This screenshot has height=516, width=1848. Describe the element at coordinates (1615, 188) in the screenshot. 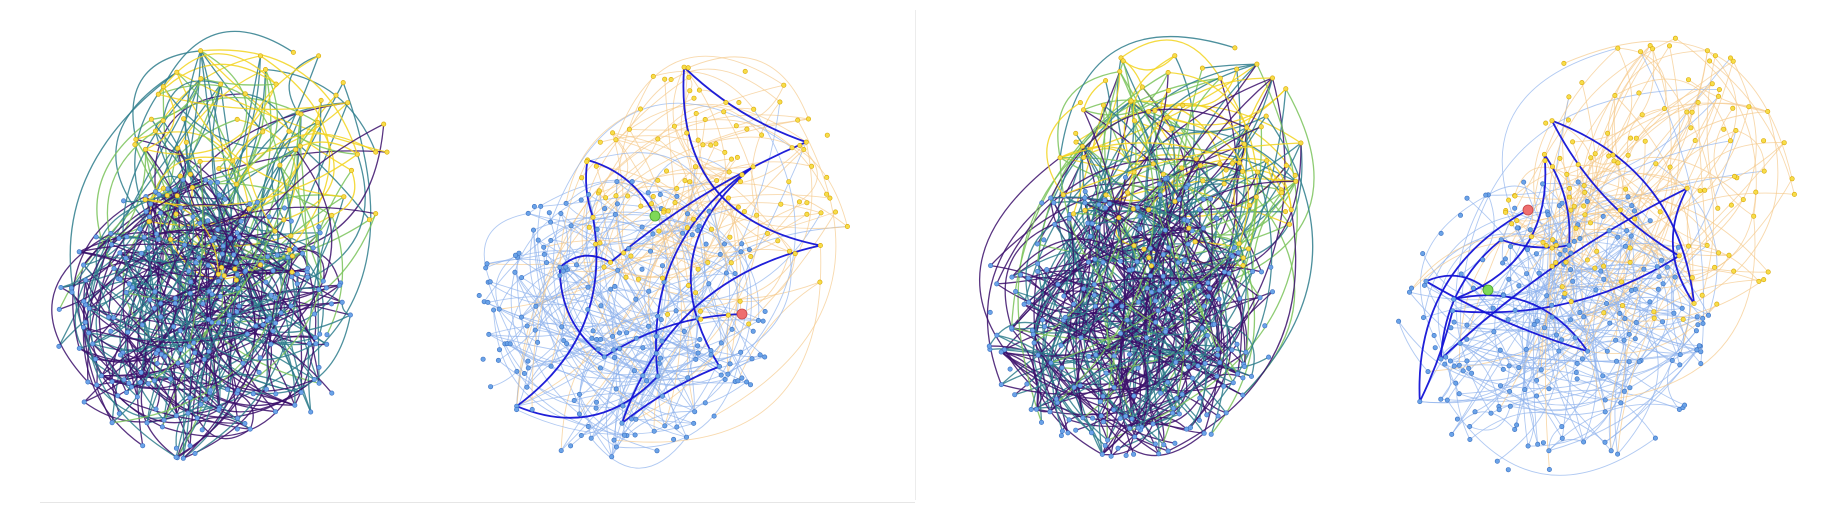

I see `highlighted-edge` at that location.